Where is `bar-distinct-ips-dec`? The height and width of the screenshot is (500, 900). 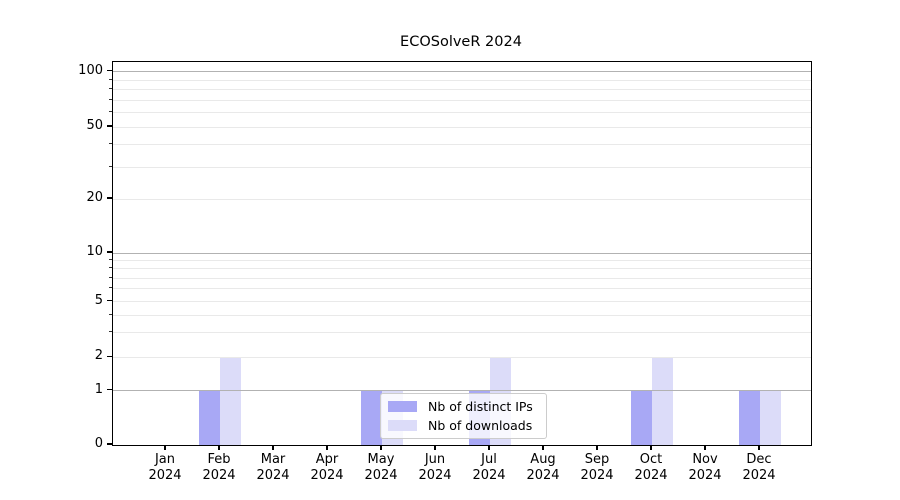
bar-distinct-ips-dec is located at coordinates (749, 417).